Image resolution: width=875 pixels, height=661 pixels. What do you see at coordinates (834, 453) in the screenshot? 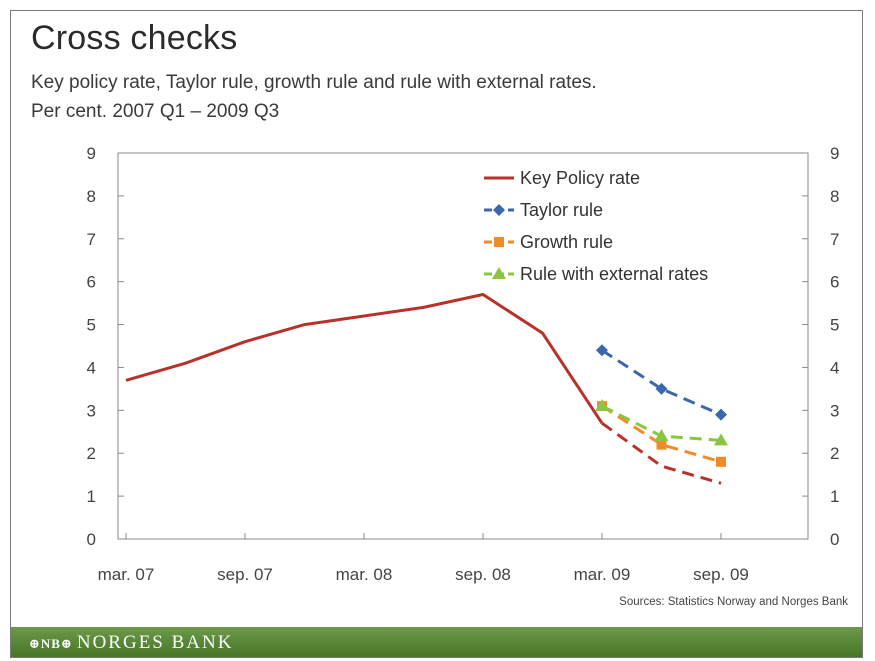
I see `y-tick-label-right-2: 2` at bounding box center [834, 453].